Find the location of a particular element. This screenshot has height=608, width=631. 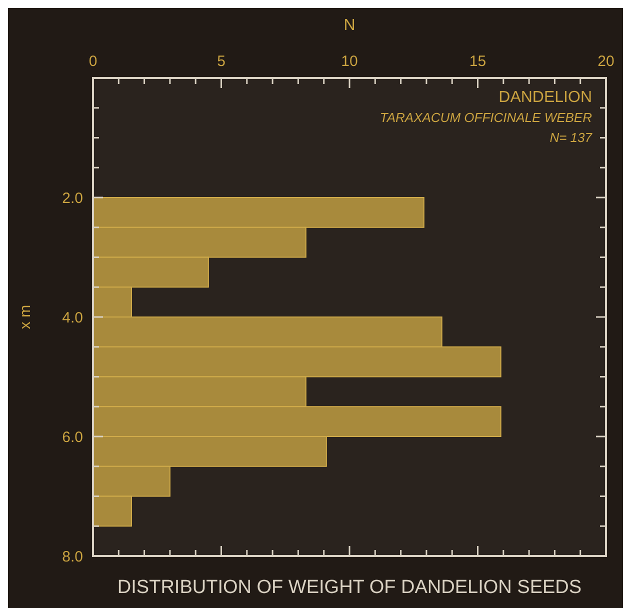

y-axis-title: x m is located at coordinates (25, 317).